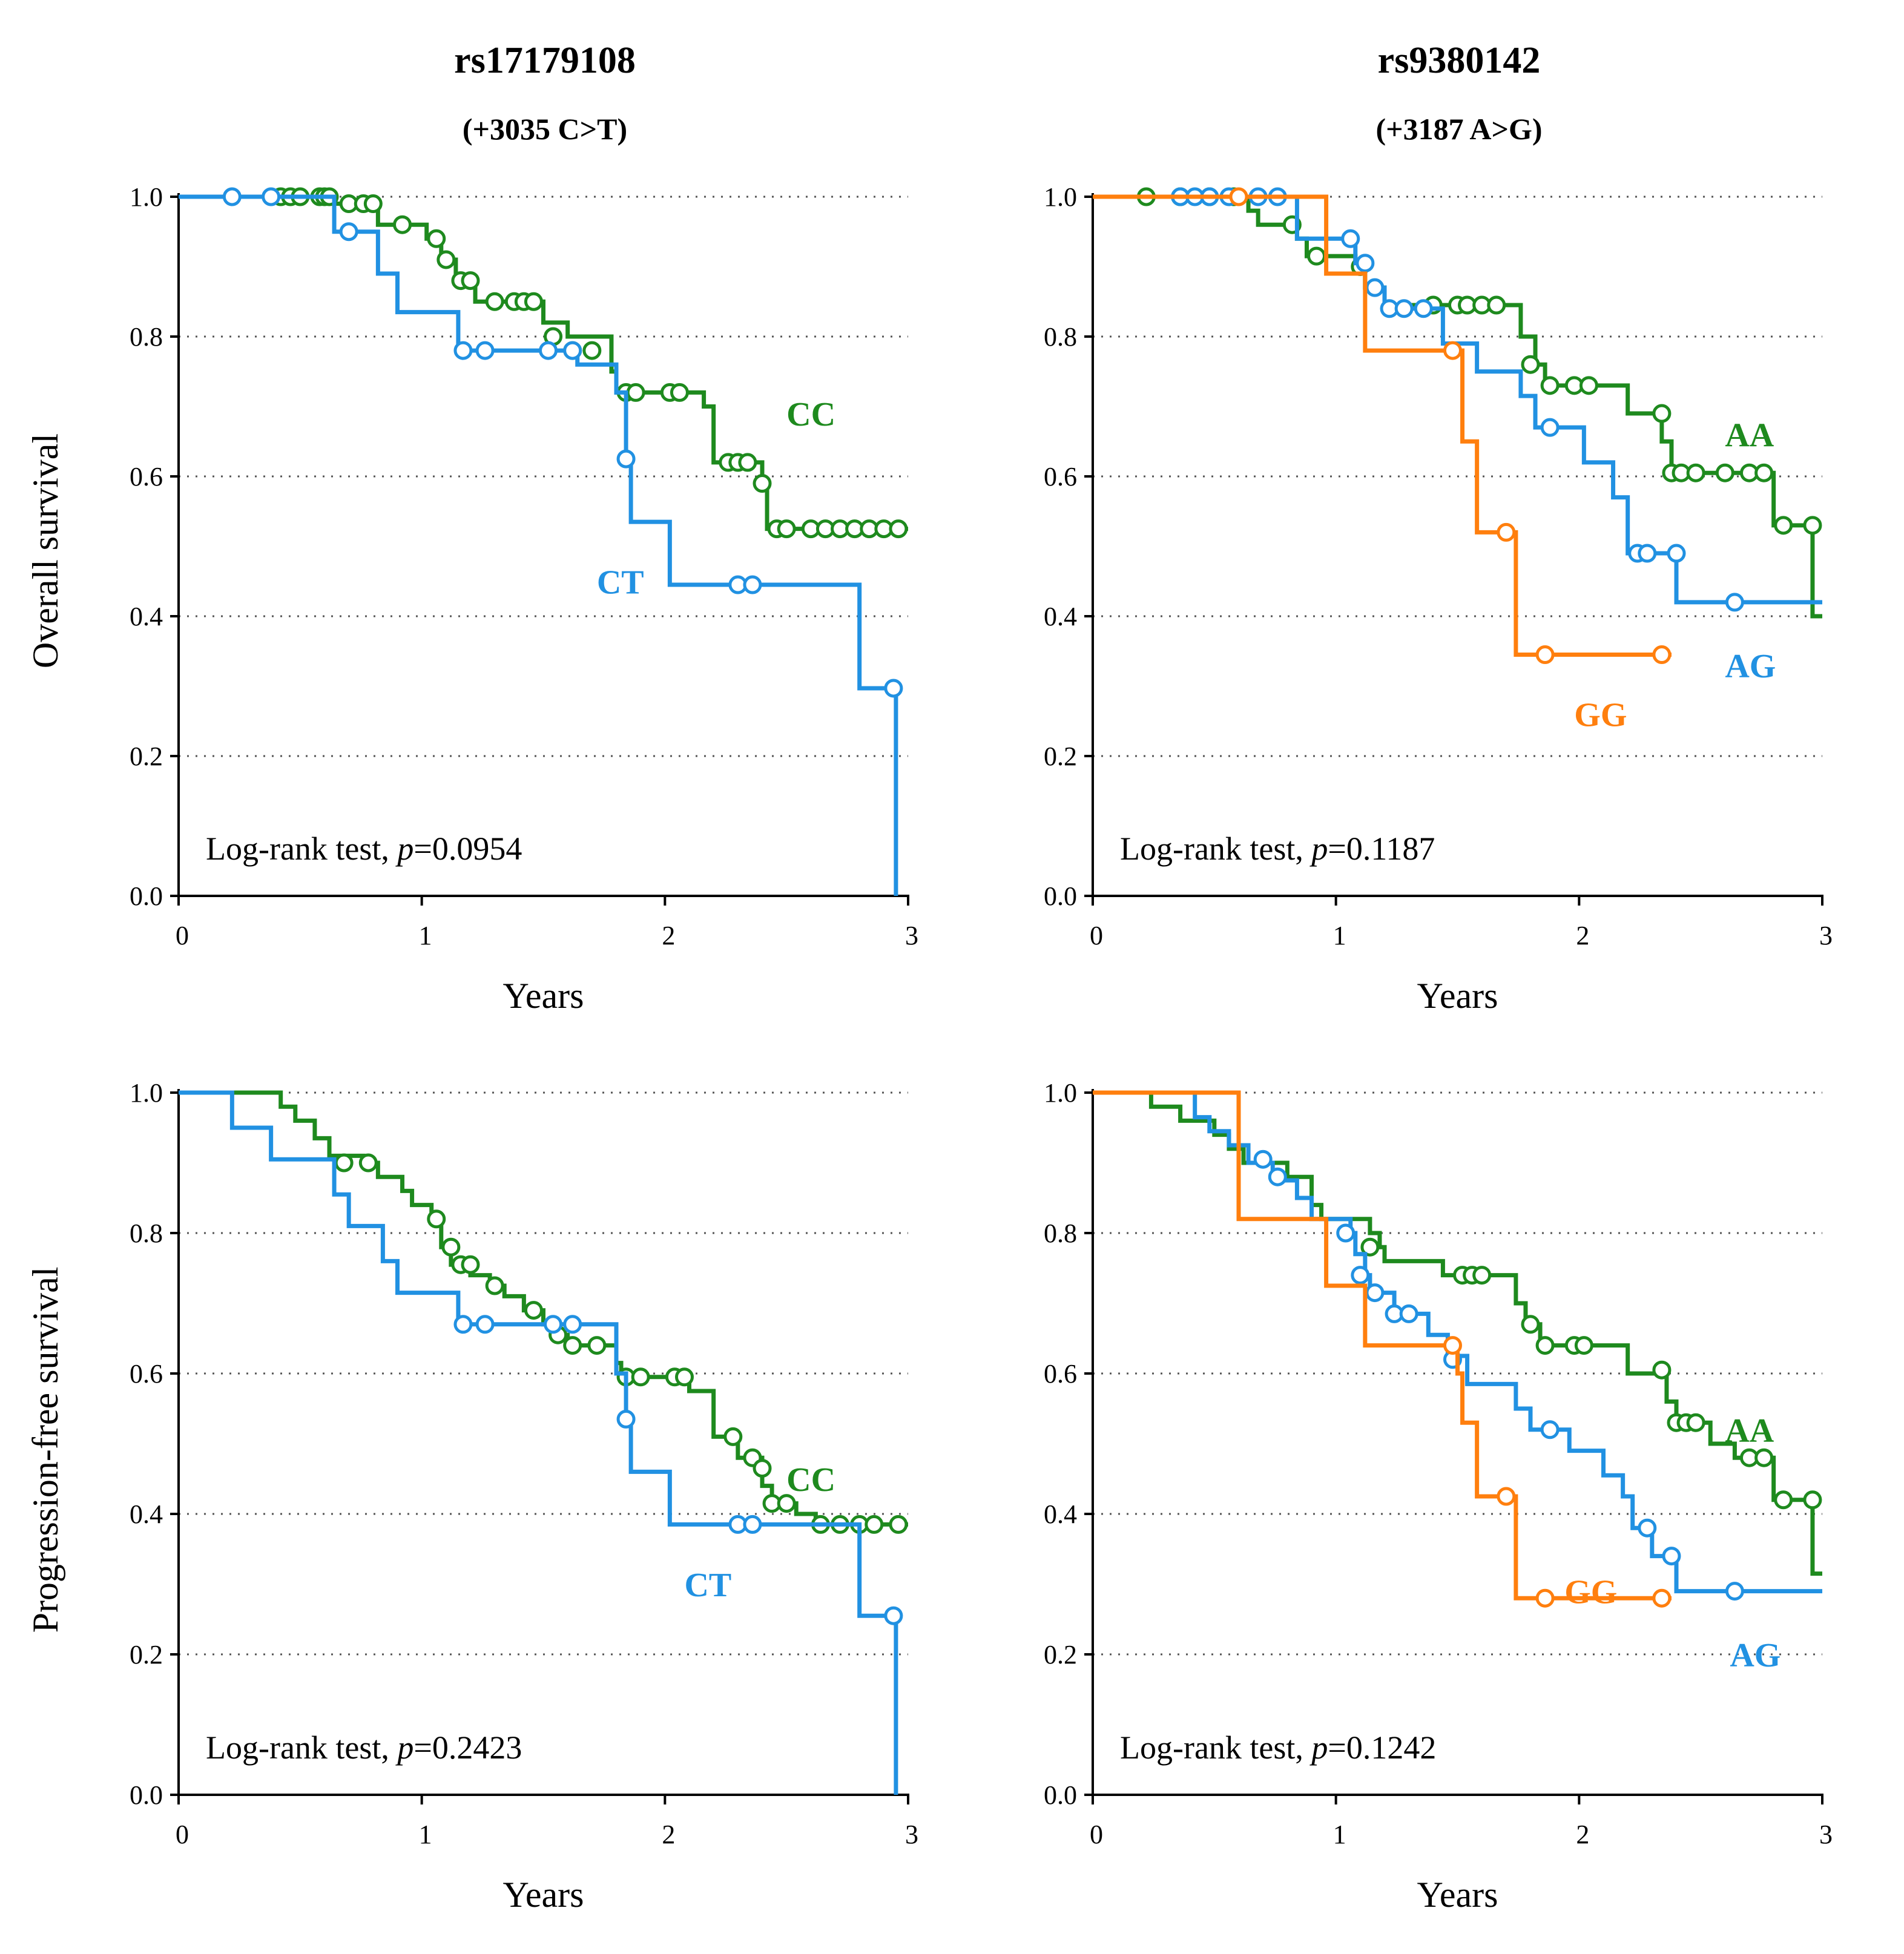 The height and width of the screenshot is (1954, 1904). Describe the element at coordinates (1382, 1345) in the screenshot. I see `series-line-gg` at that location.